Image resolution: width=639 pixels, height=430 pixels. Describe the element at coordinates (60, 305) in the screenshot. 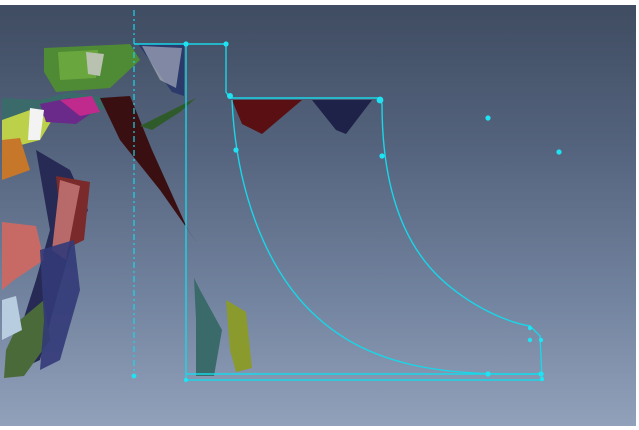

I see `mesh-patch-indigo` at that location.